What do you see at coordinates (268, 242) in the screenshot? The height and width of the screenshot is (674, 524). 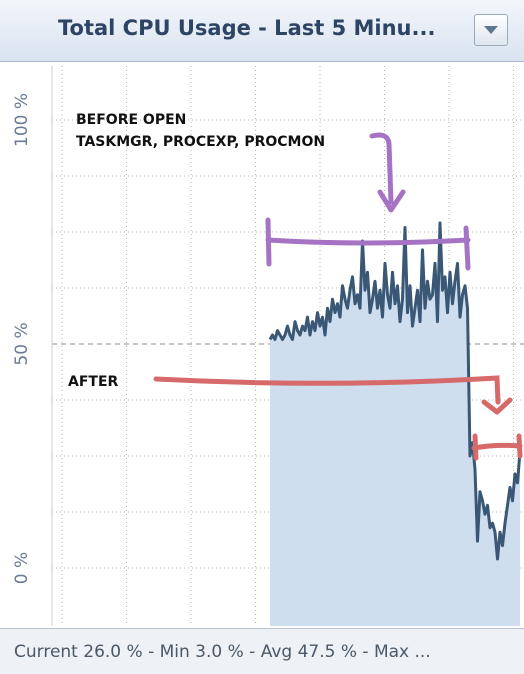 I see `annotation-bracket-purple-left` at bounding box center [268, 242].